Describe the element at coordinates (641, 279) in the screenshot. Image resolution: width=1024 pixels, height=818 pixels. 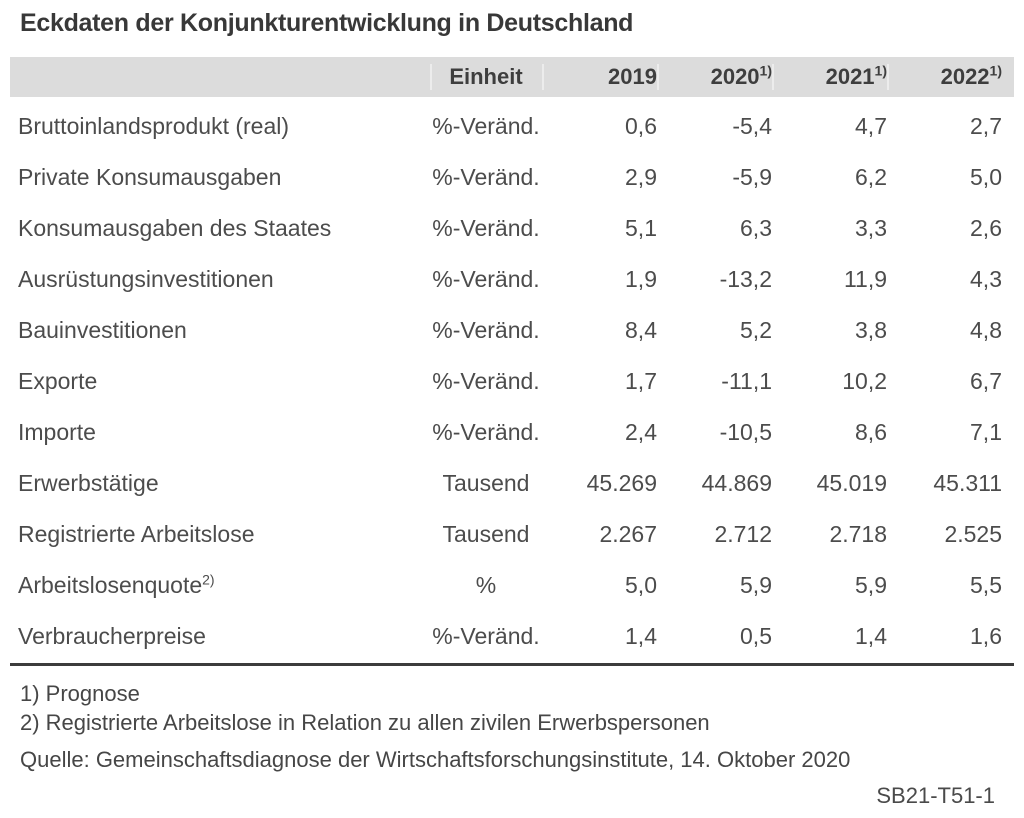
I see `row-value: 1,9` at that location.